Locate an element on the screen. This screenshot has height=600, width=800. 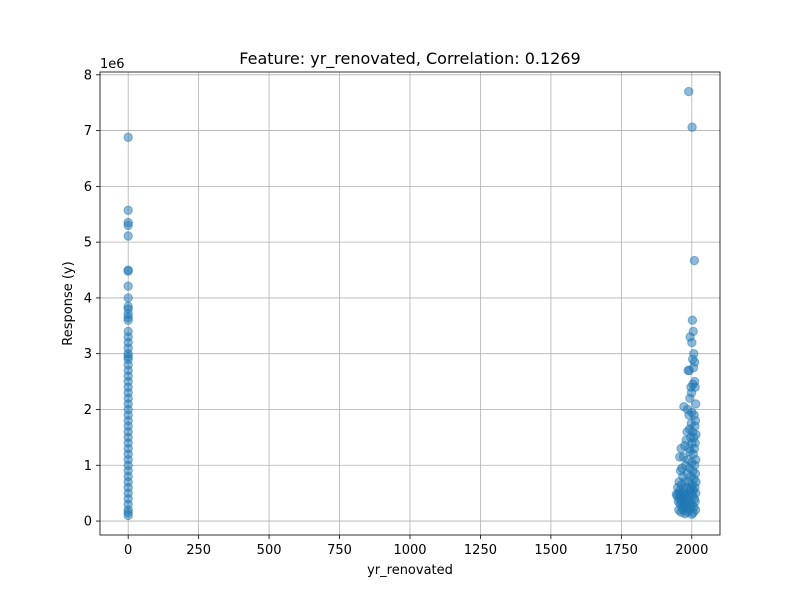
x-tick-label: 2000 is located at coordinates (691, 550).